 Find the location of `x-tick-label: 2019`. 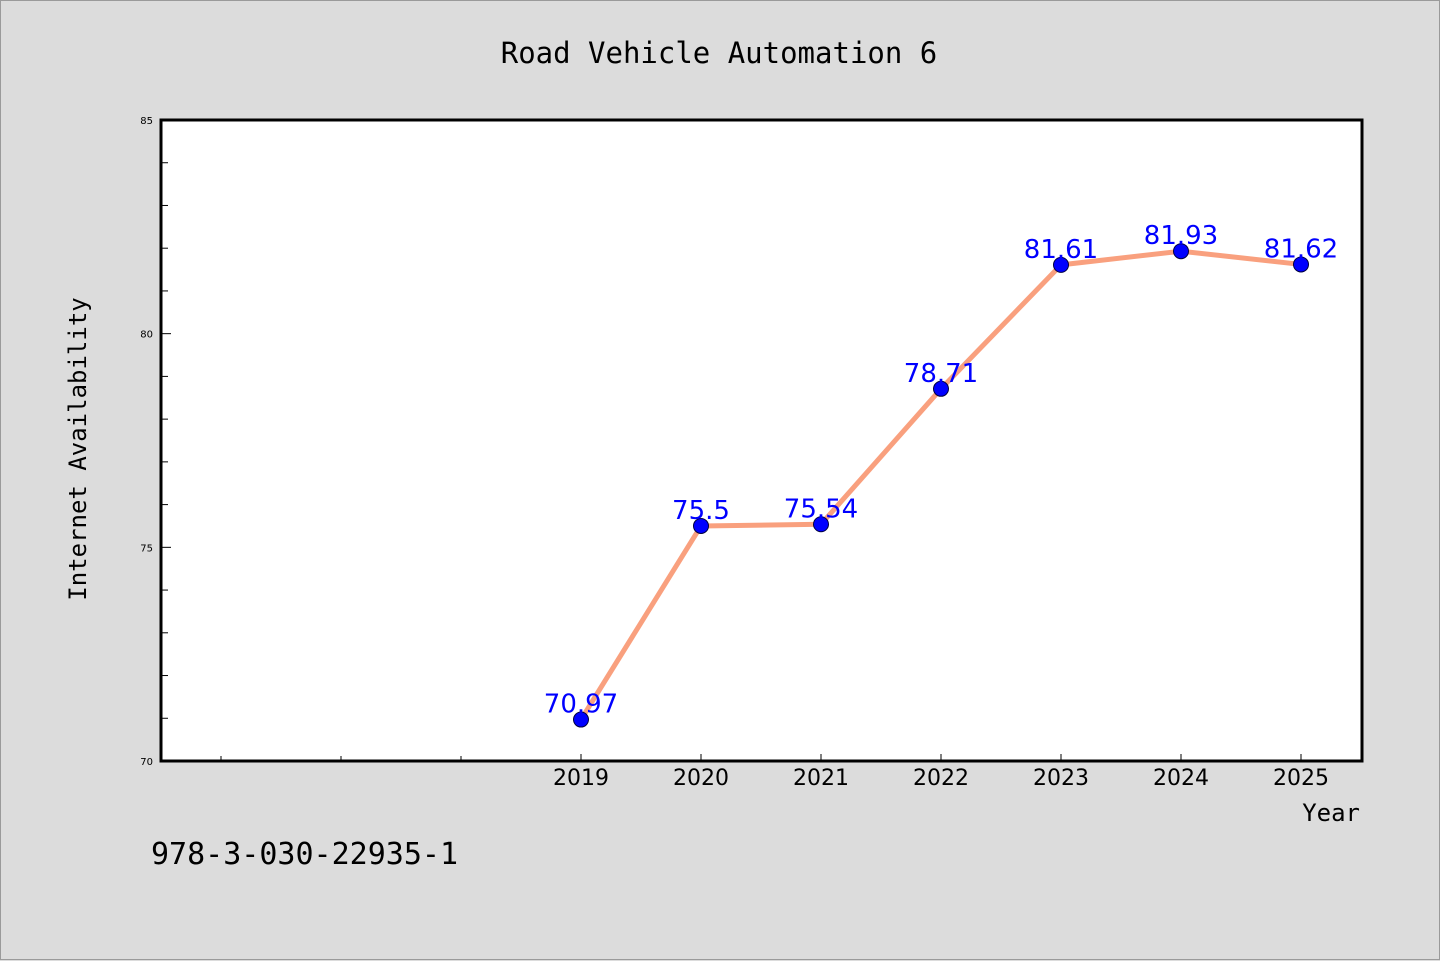

x-tick-label: 2019 is located at coordinates (581, 778).